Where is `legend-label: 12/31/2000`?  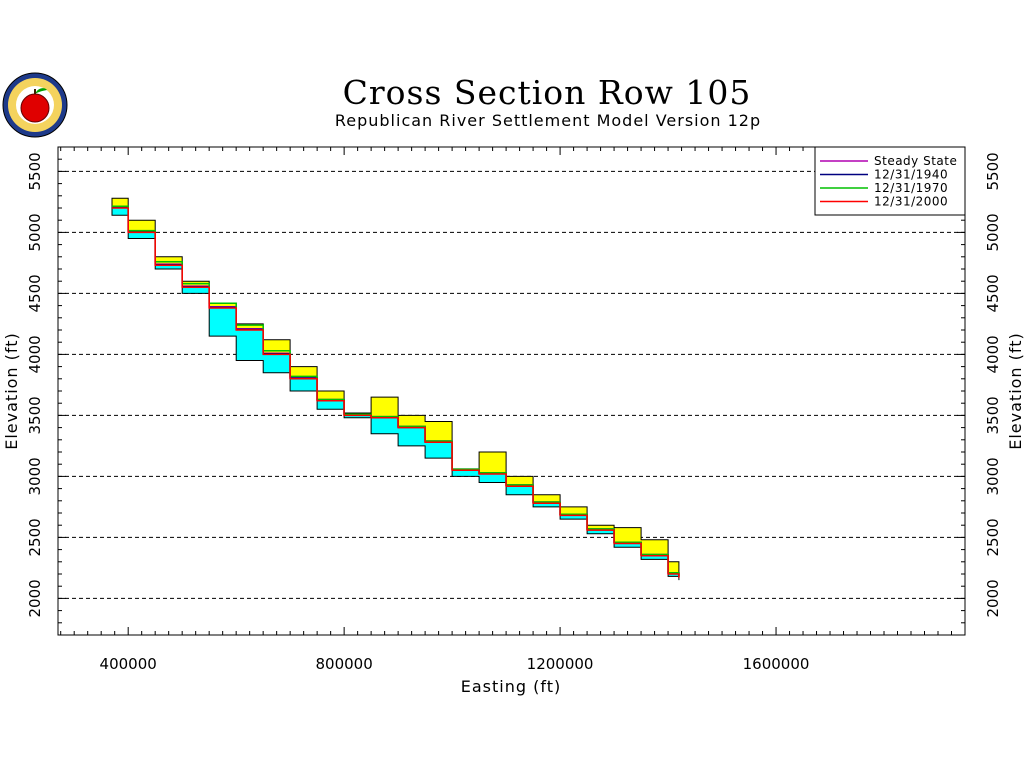 legend-label: 12/31/2000 is located at coordinates (911, 202).